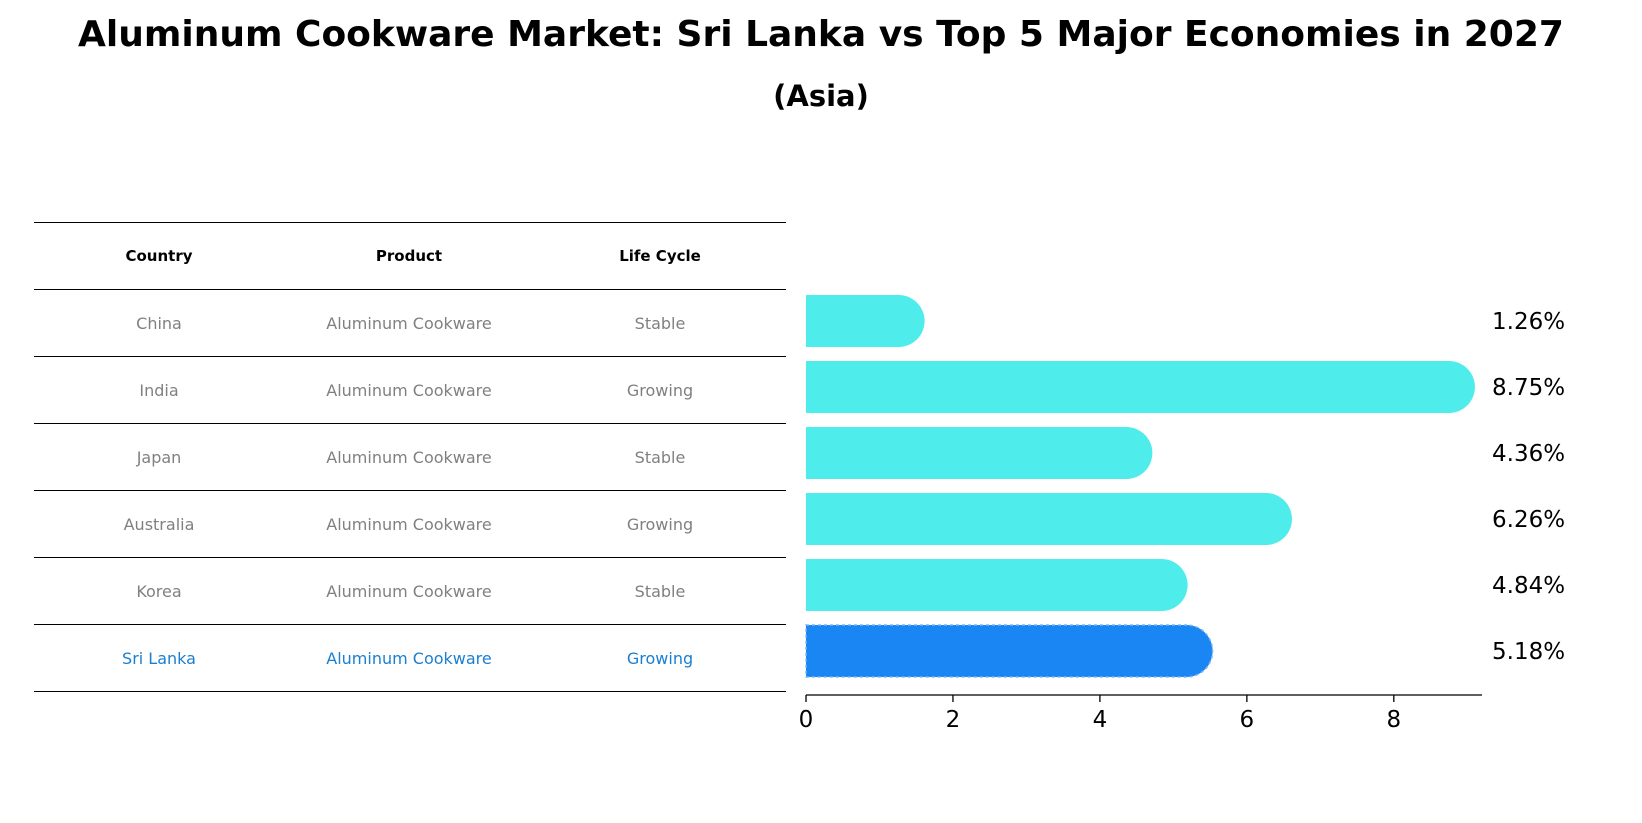 This screenshot has width=1642, height=823. I want to click on table-row: China Aluminum Cookware Stable, so click(410, 322).